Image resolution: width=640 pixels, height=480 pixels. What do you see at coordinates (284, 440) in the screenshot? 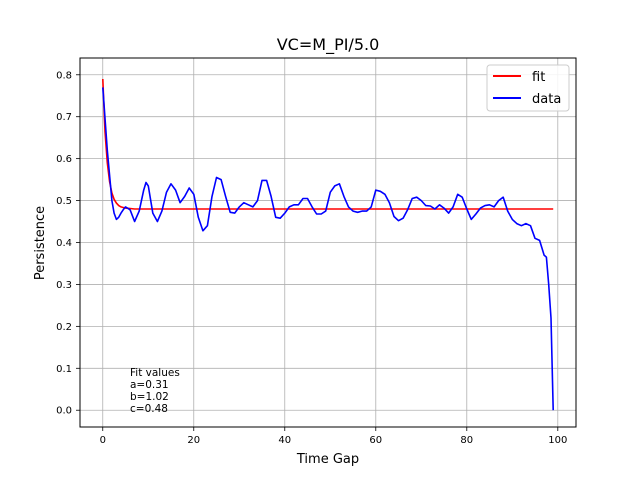
I see `x-tick-label: 40` at bounding box center [284, 440].